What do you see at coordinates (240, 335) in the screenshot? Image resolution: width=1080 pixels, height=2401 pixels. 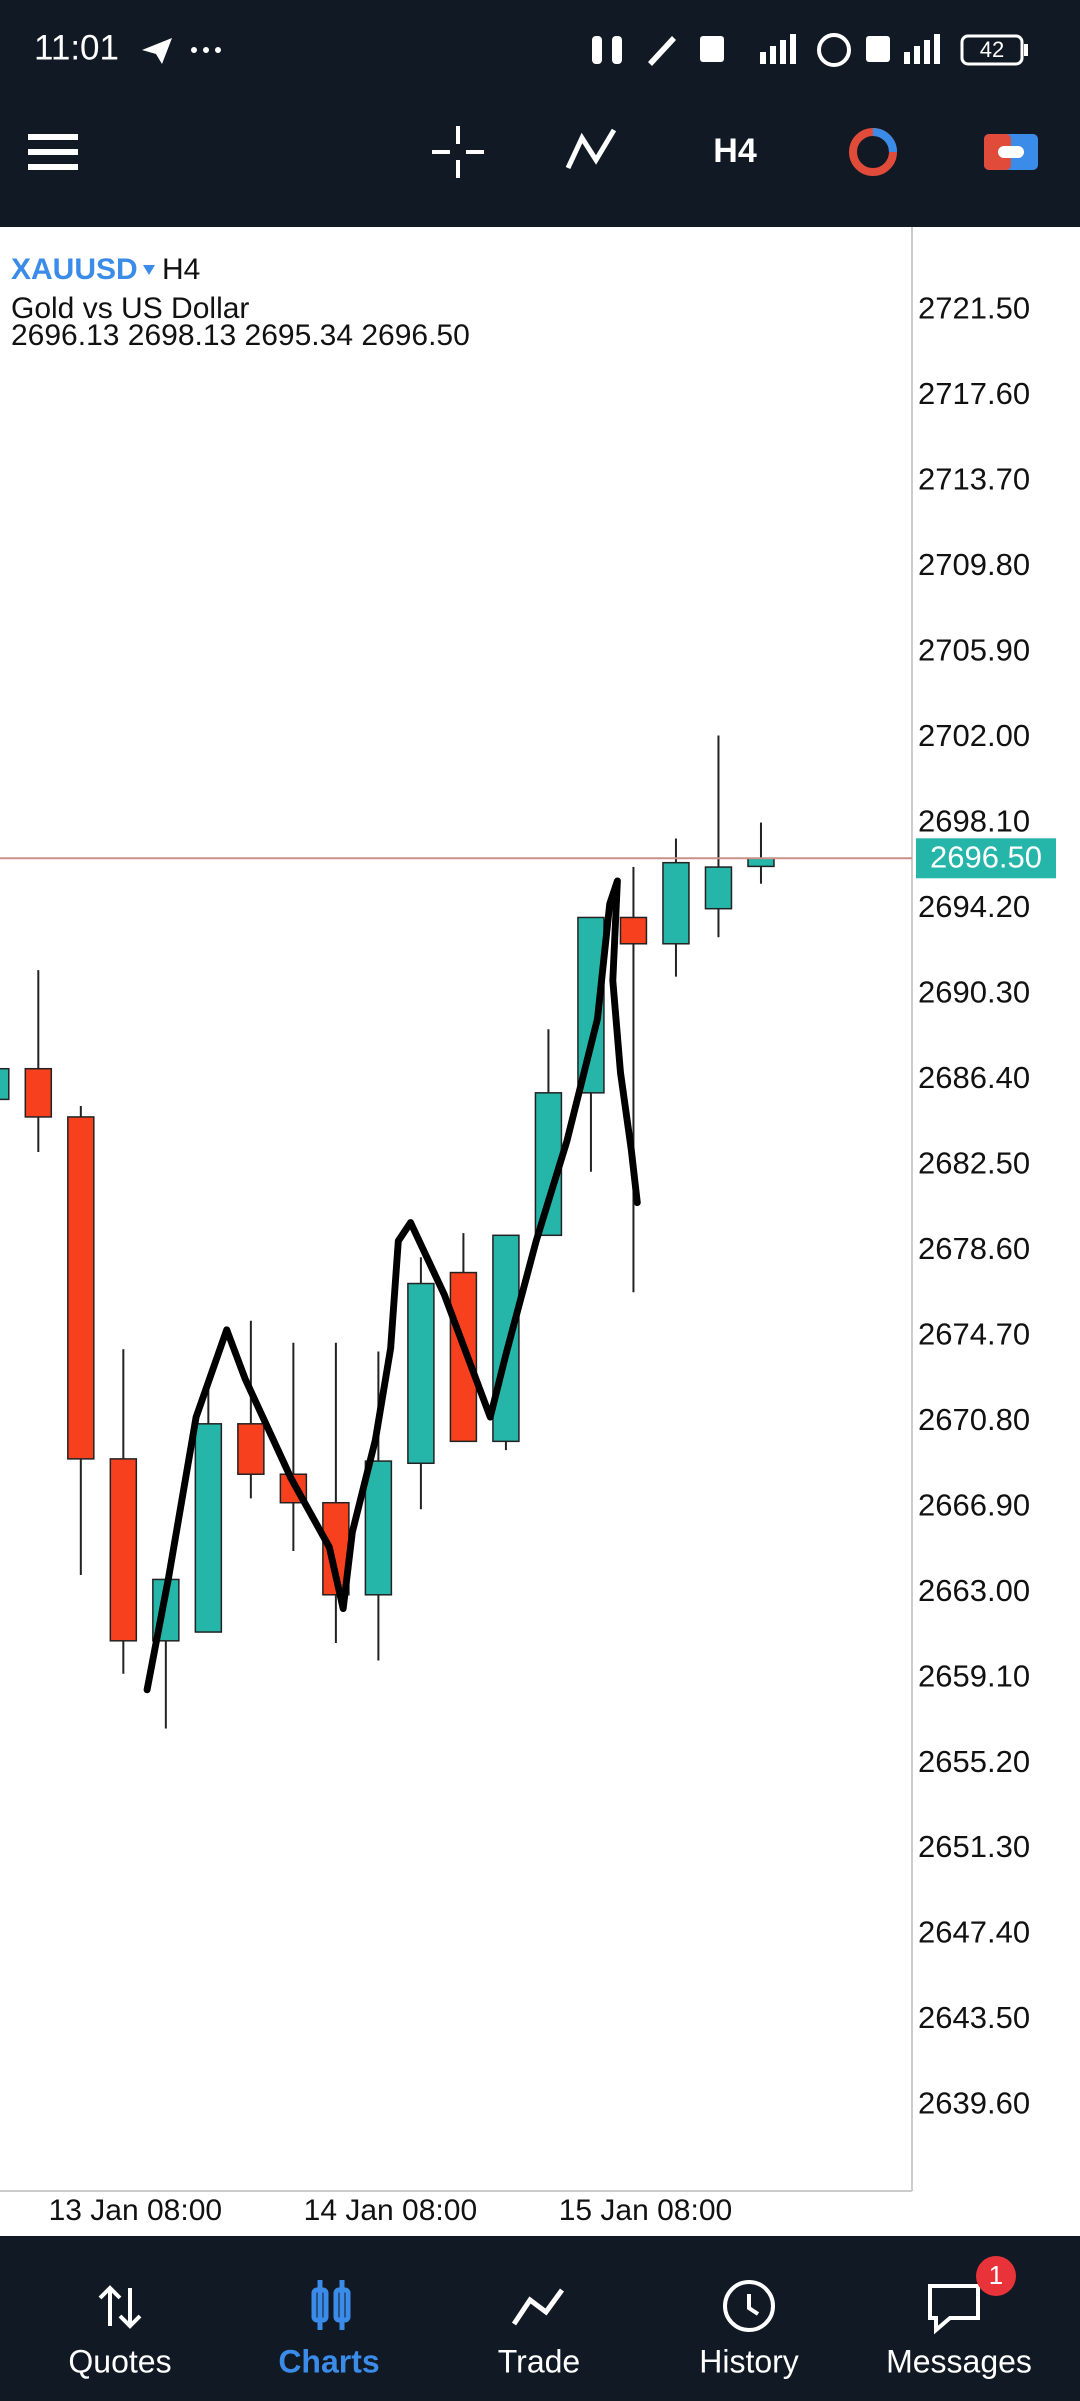 I see `ohlc-info: 2696.13 2698.13 2695.34 2696.50` at bounding box center [240, 335].